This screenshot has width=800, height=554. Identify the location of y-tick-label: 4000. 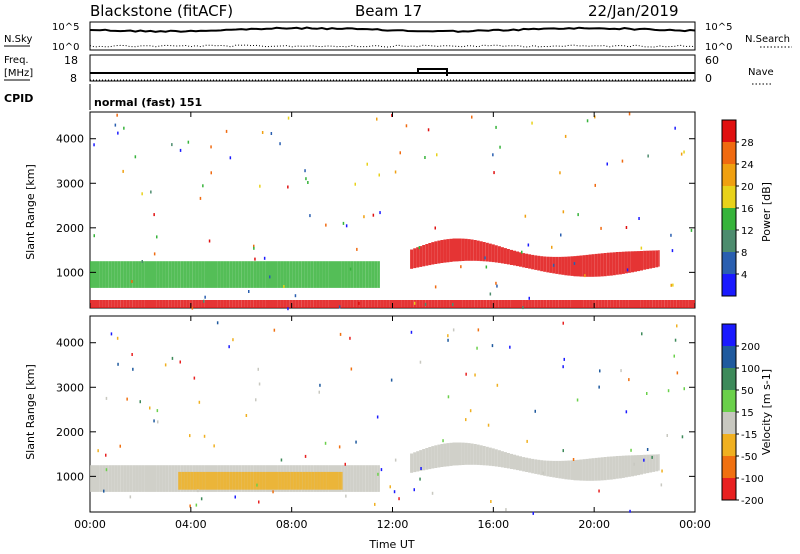
(70, 343).